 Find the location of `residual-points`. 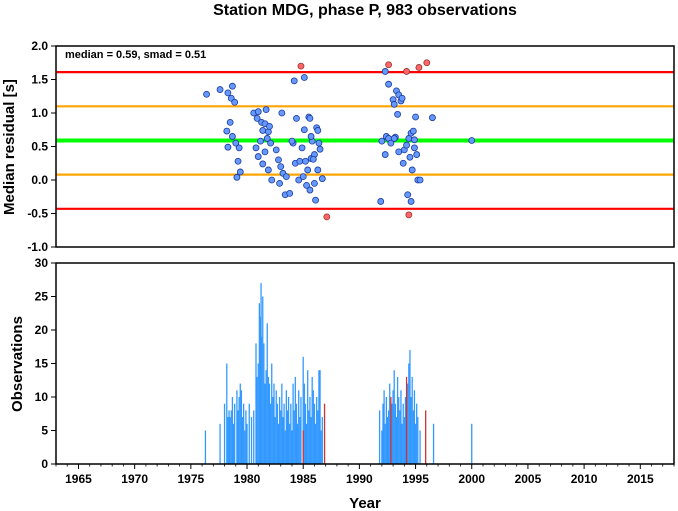

residual-points is located at coordinates (339, 136).